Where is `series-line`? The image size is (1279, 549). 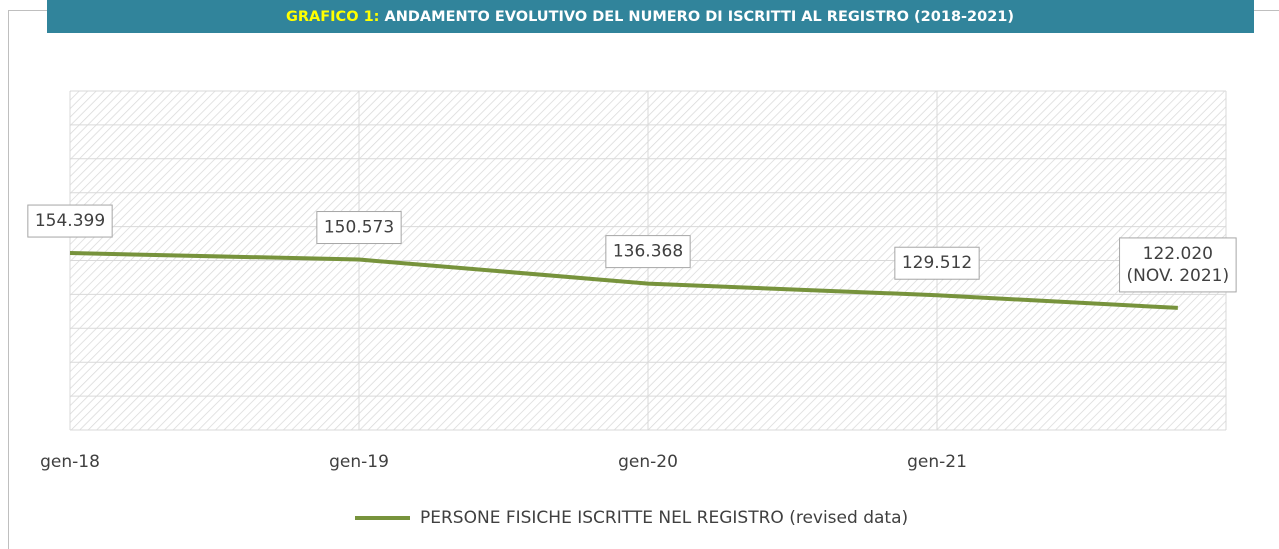
series-line is located at coordinates (623, 280).